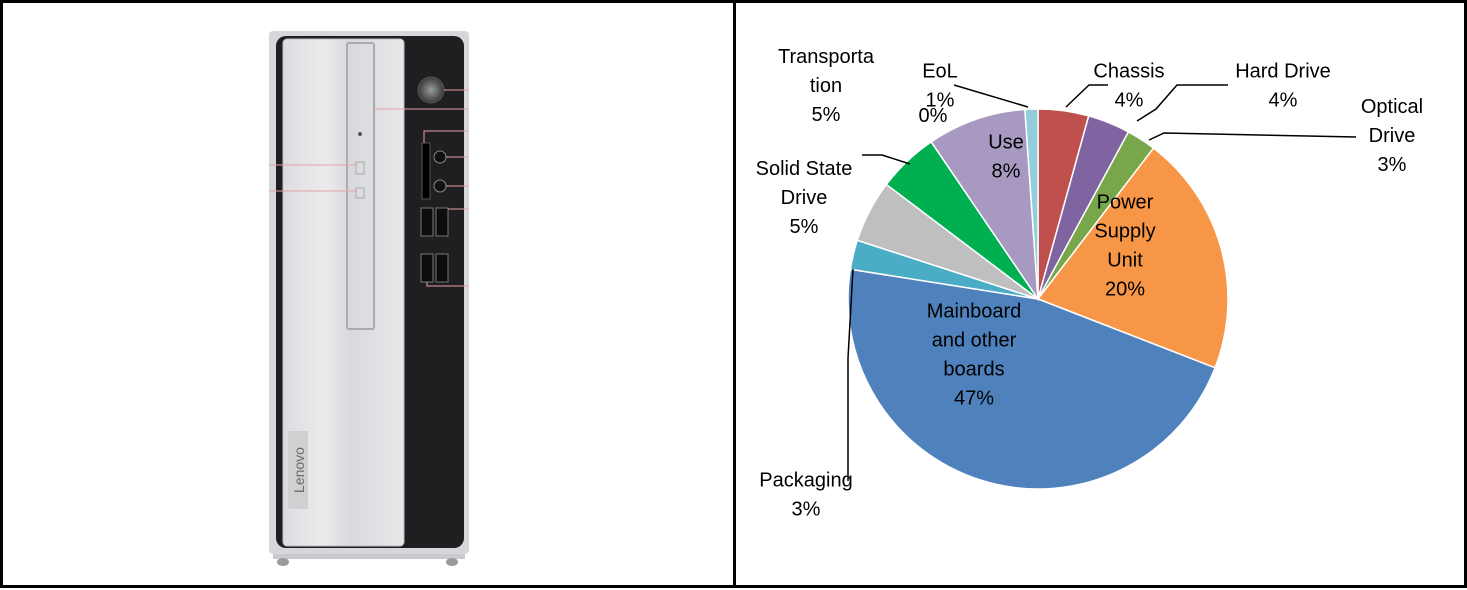  I want to click on data-label: Optical, so click(1392, 107).